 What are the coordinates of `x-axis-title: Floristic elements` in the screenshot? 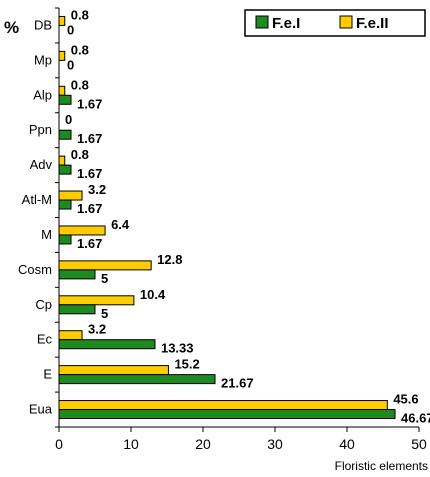 It's located at (381, 466).